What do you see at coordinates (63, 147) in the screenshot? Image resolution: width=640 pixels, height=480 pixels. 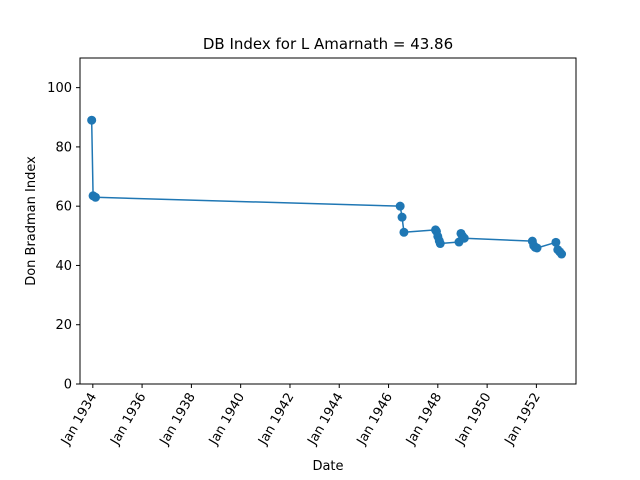 I see `y-tick-label: 80` at bounding box center [63, 147].